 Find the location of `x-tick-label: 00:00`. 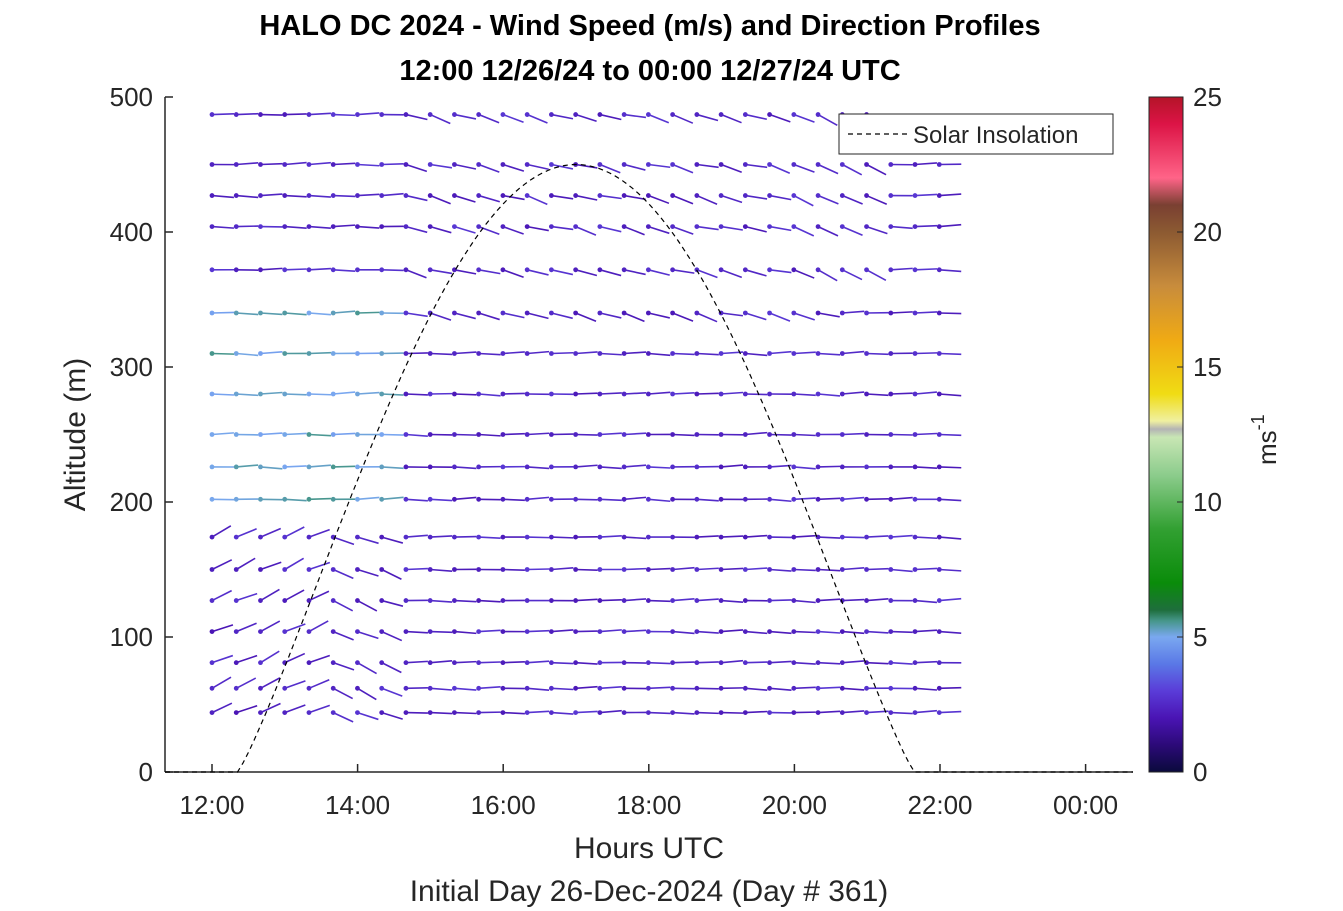

x-tick-label: 00:00 is located at coordinates (1085, 805).